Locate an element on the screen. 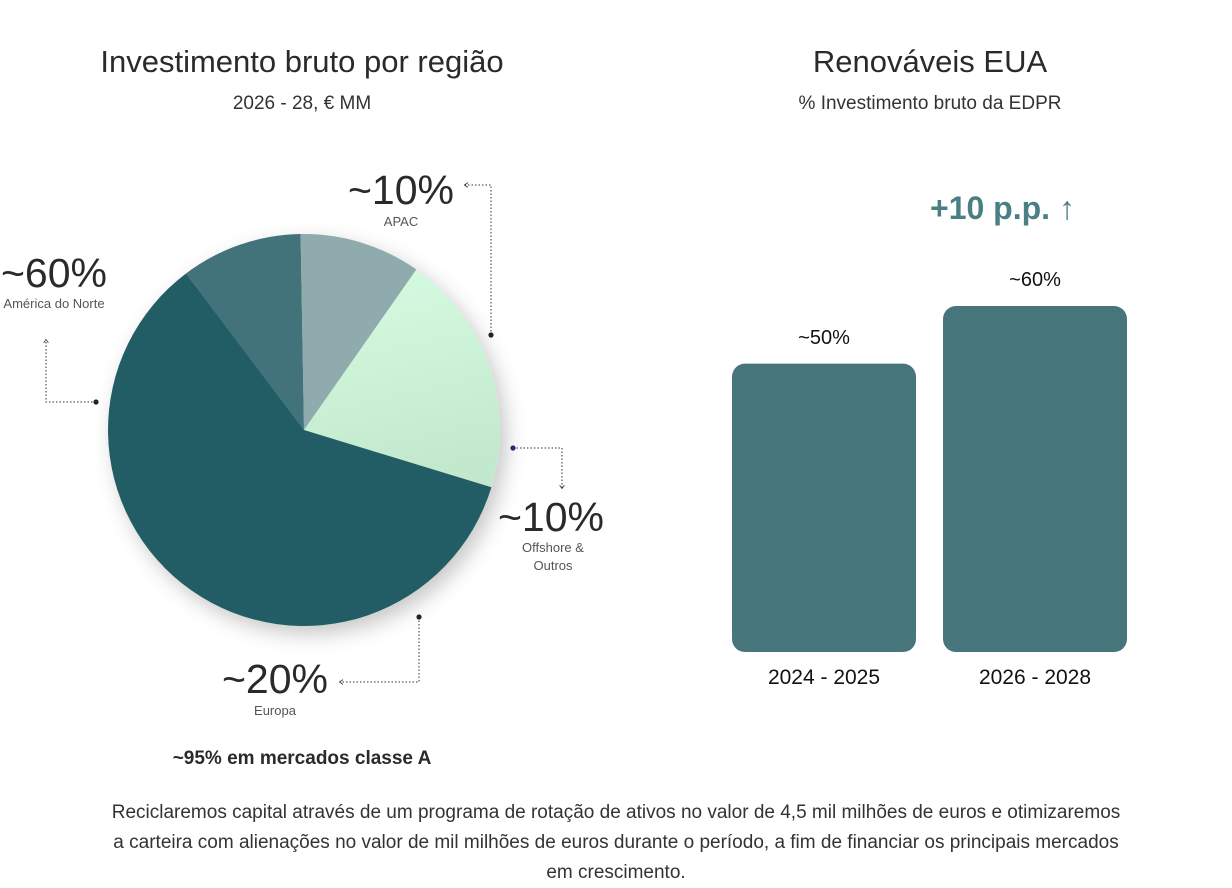  pie-slice-am-rica-do-norte is located at coordinates (300, 449).